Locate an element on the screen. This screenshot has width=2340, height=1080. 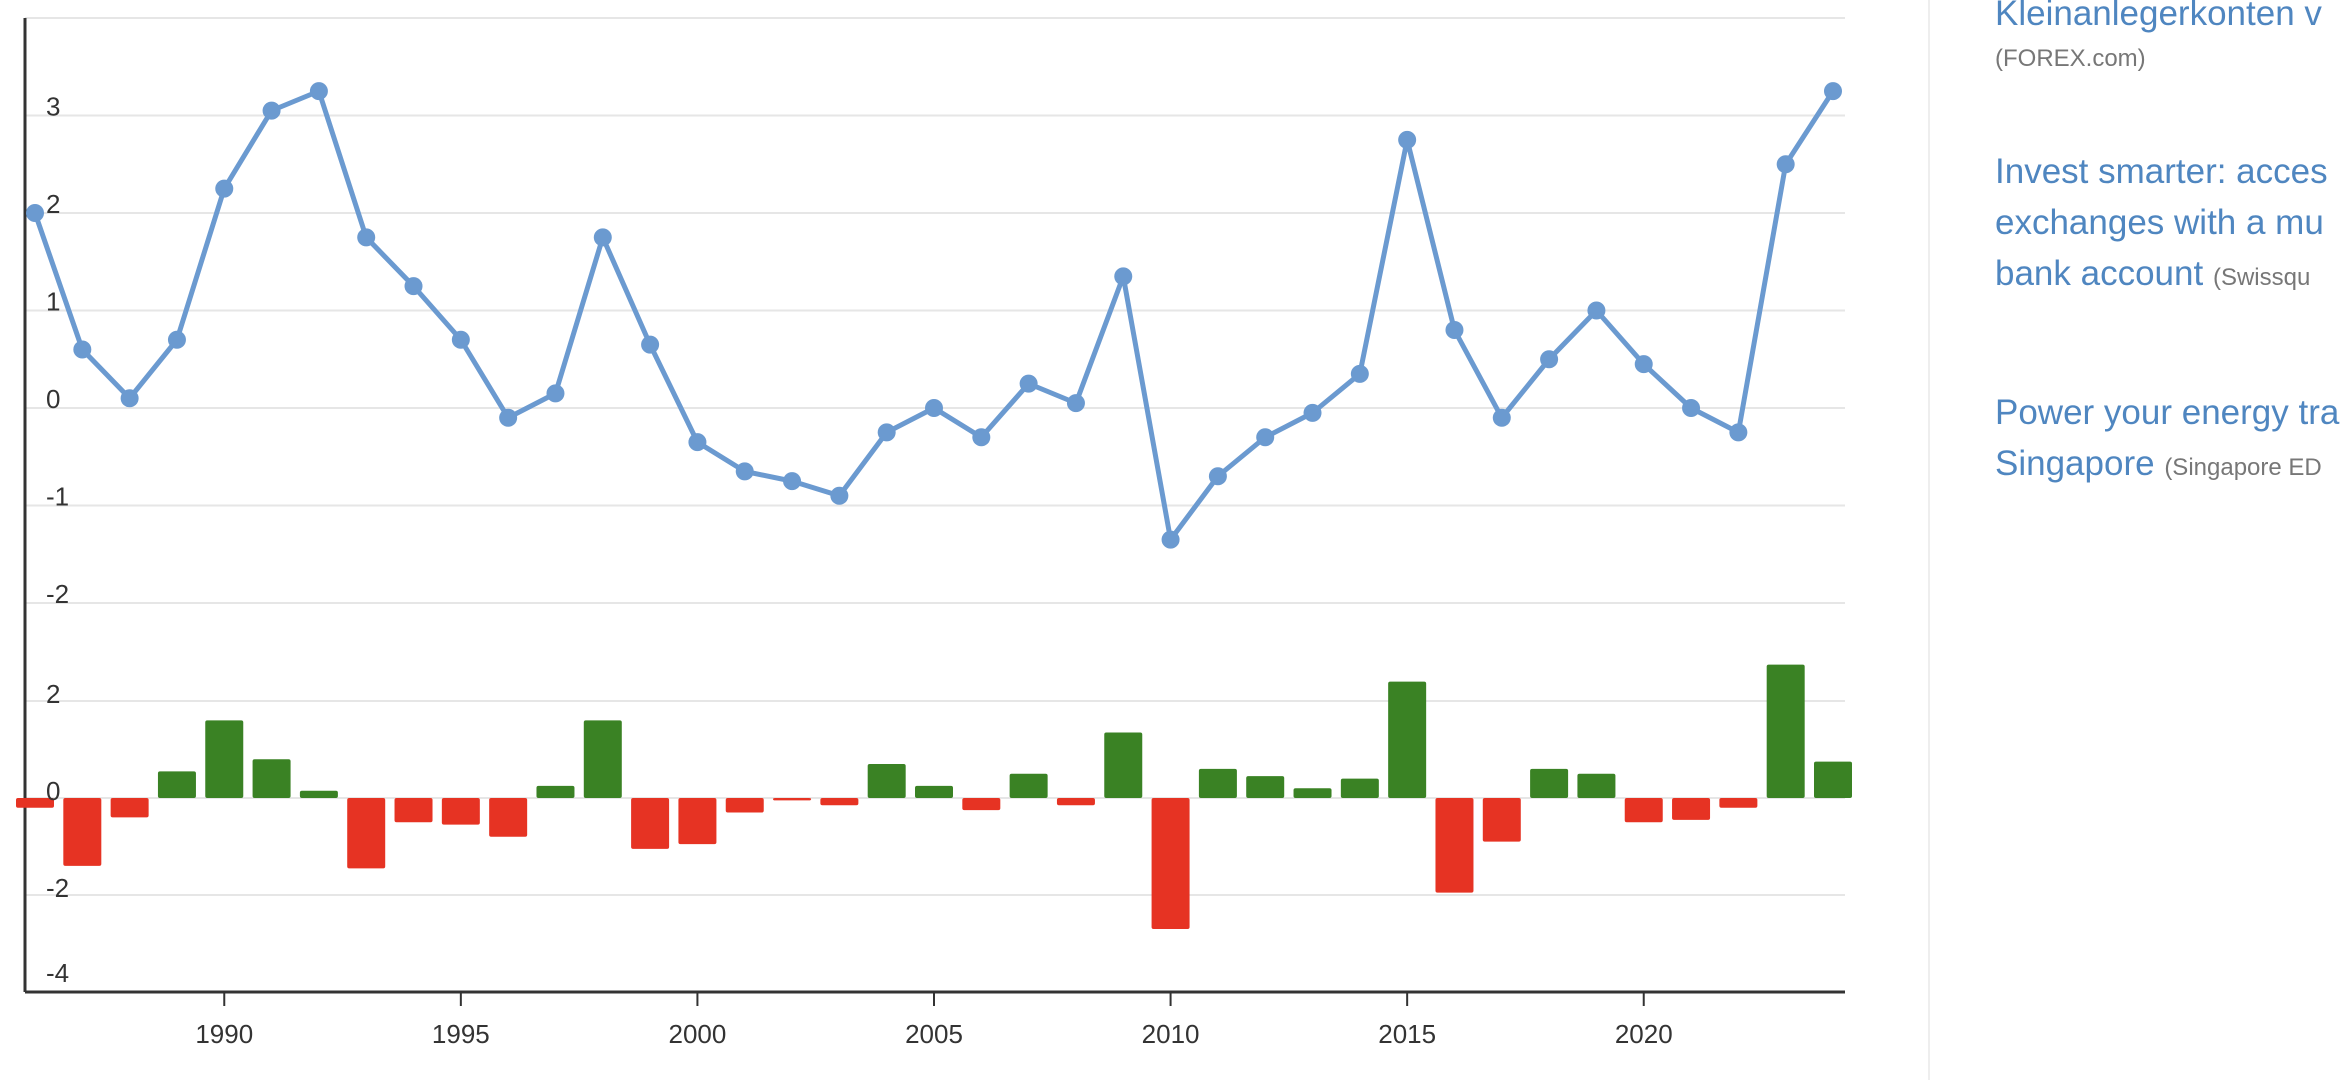
line-y-tick-label: 2 is located at coordinates (53, 204).